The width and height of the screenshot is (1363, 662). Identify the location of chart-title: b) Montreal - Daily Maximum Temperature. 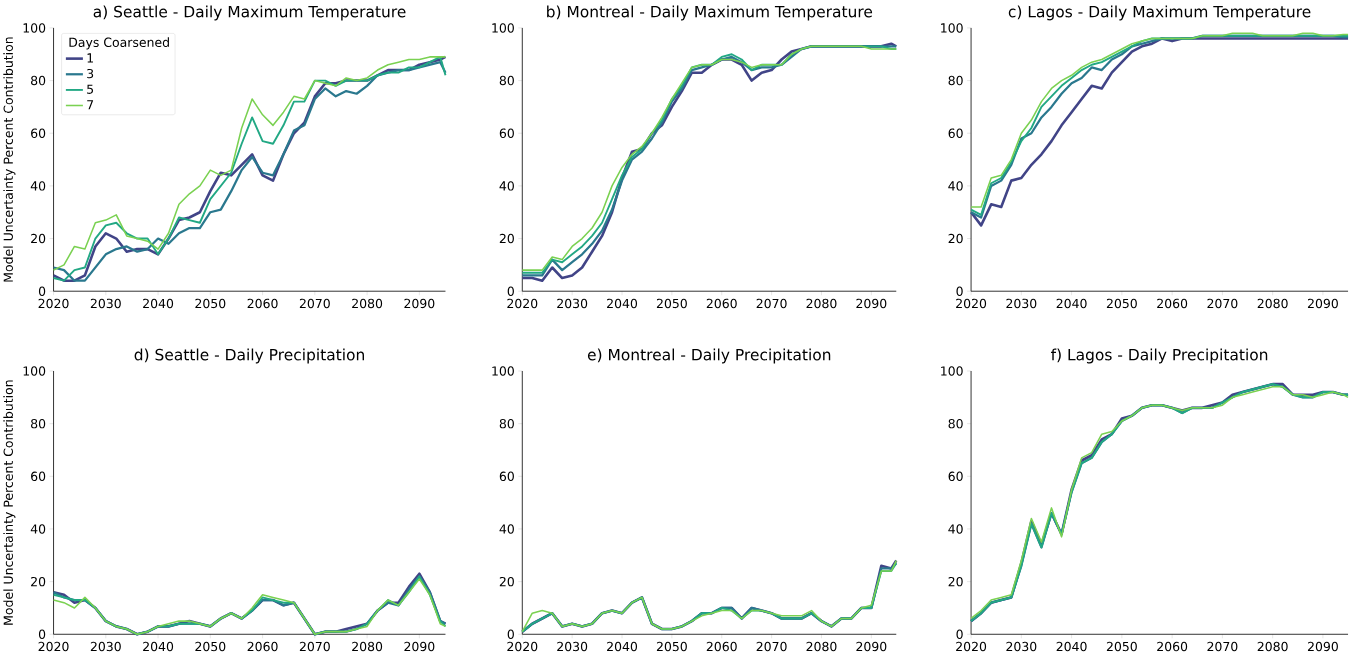
(710, 13).